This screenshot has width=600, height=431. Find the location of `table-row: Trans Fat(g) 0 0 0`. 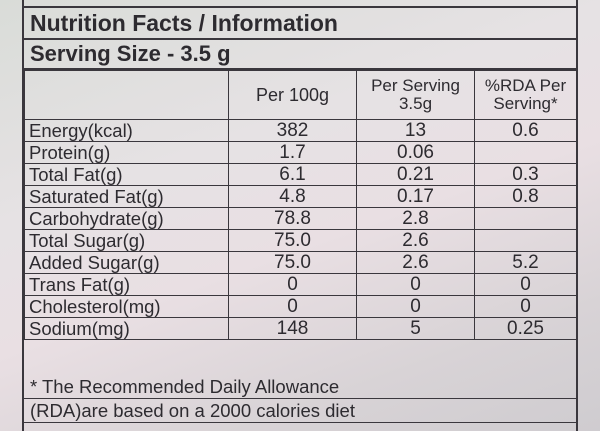

table-row: Trans Fat(g) 0 0 0 is located at coordinates (300, 284).